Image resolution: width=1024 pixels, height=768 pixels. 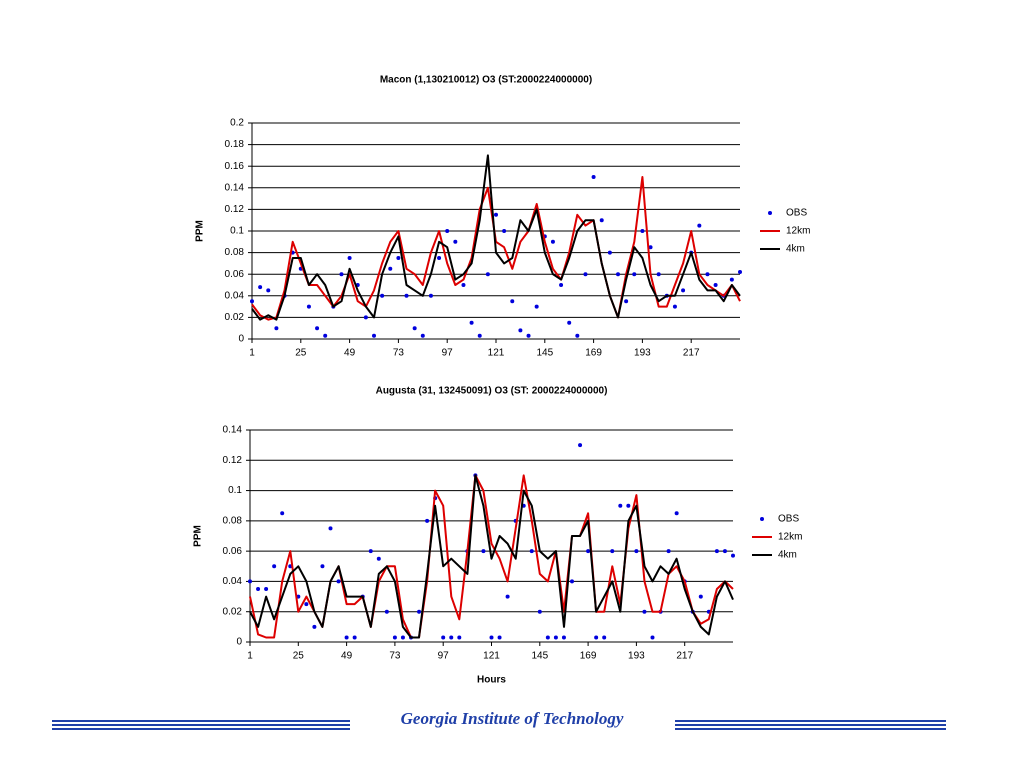 I want to click on x-tick-label: 73, so click(x=399, y=353).